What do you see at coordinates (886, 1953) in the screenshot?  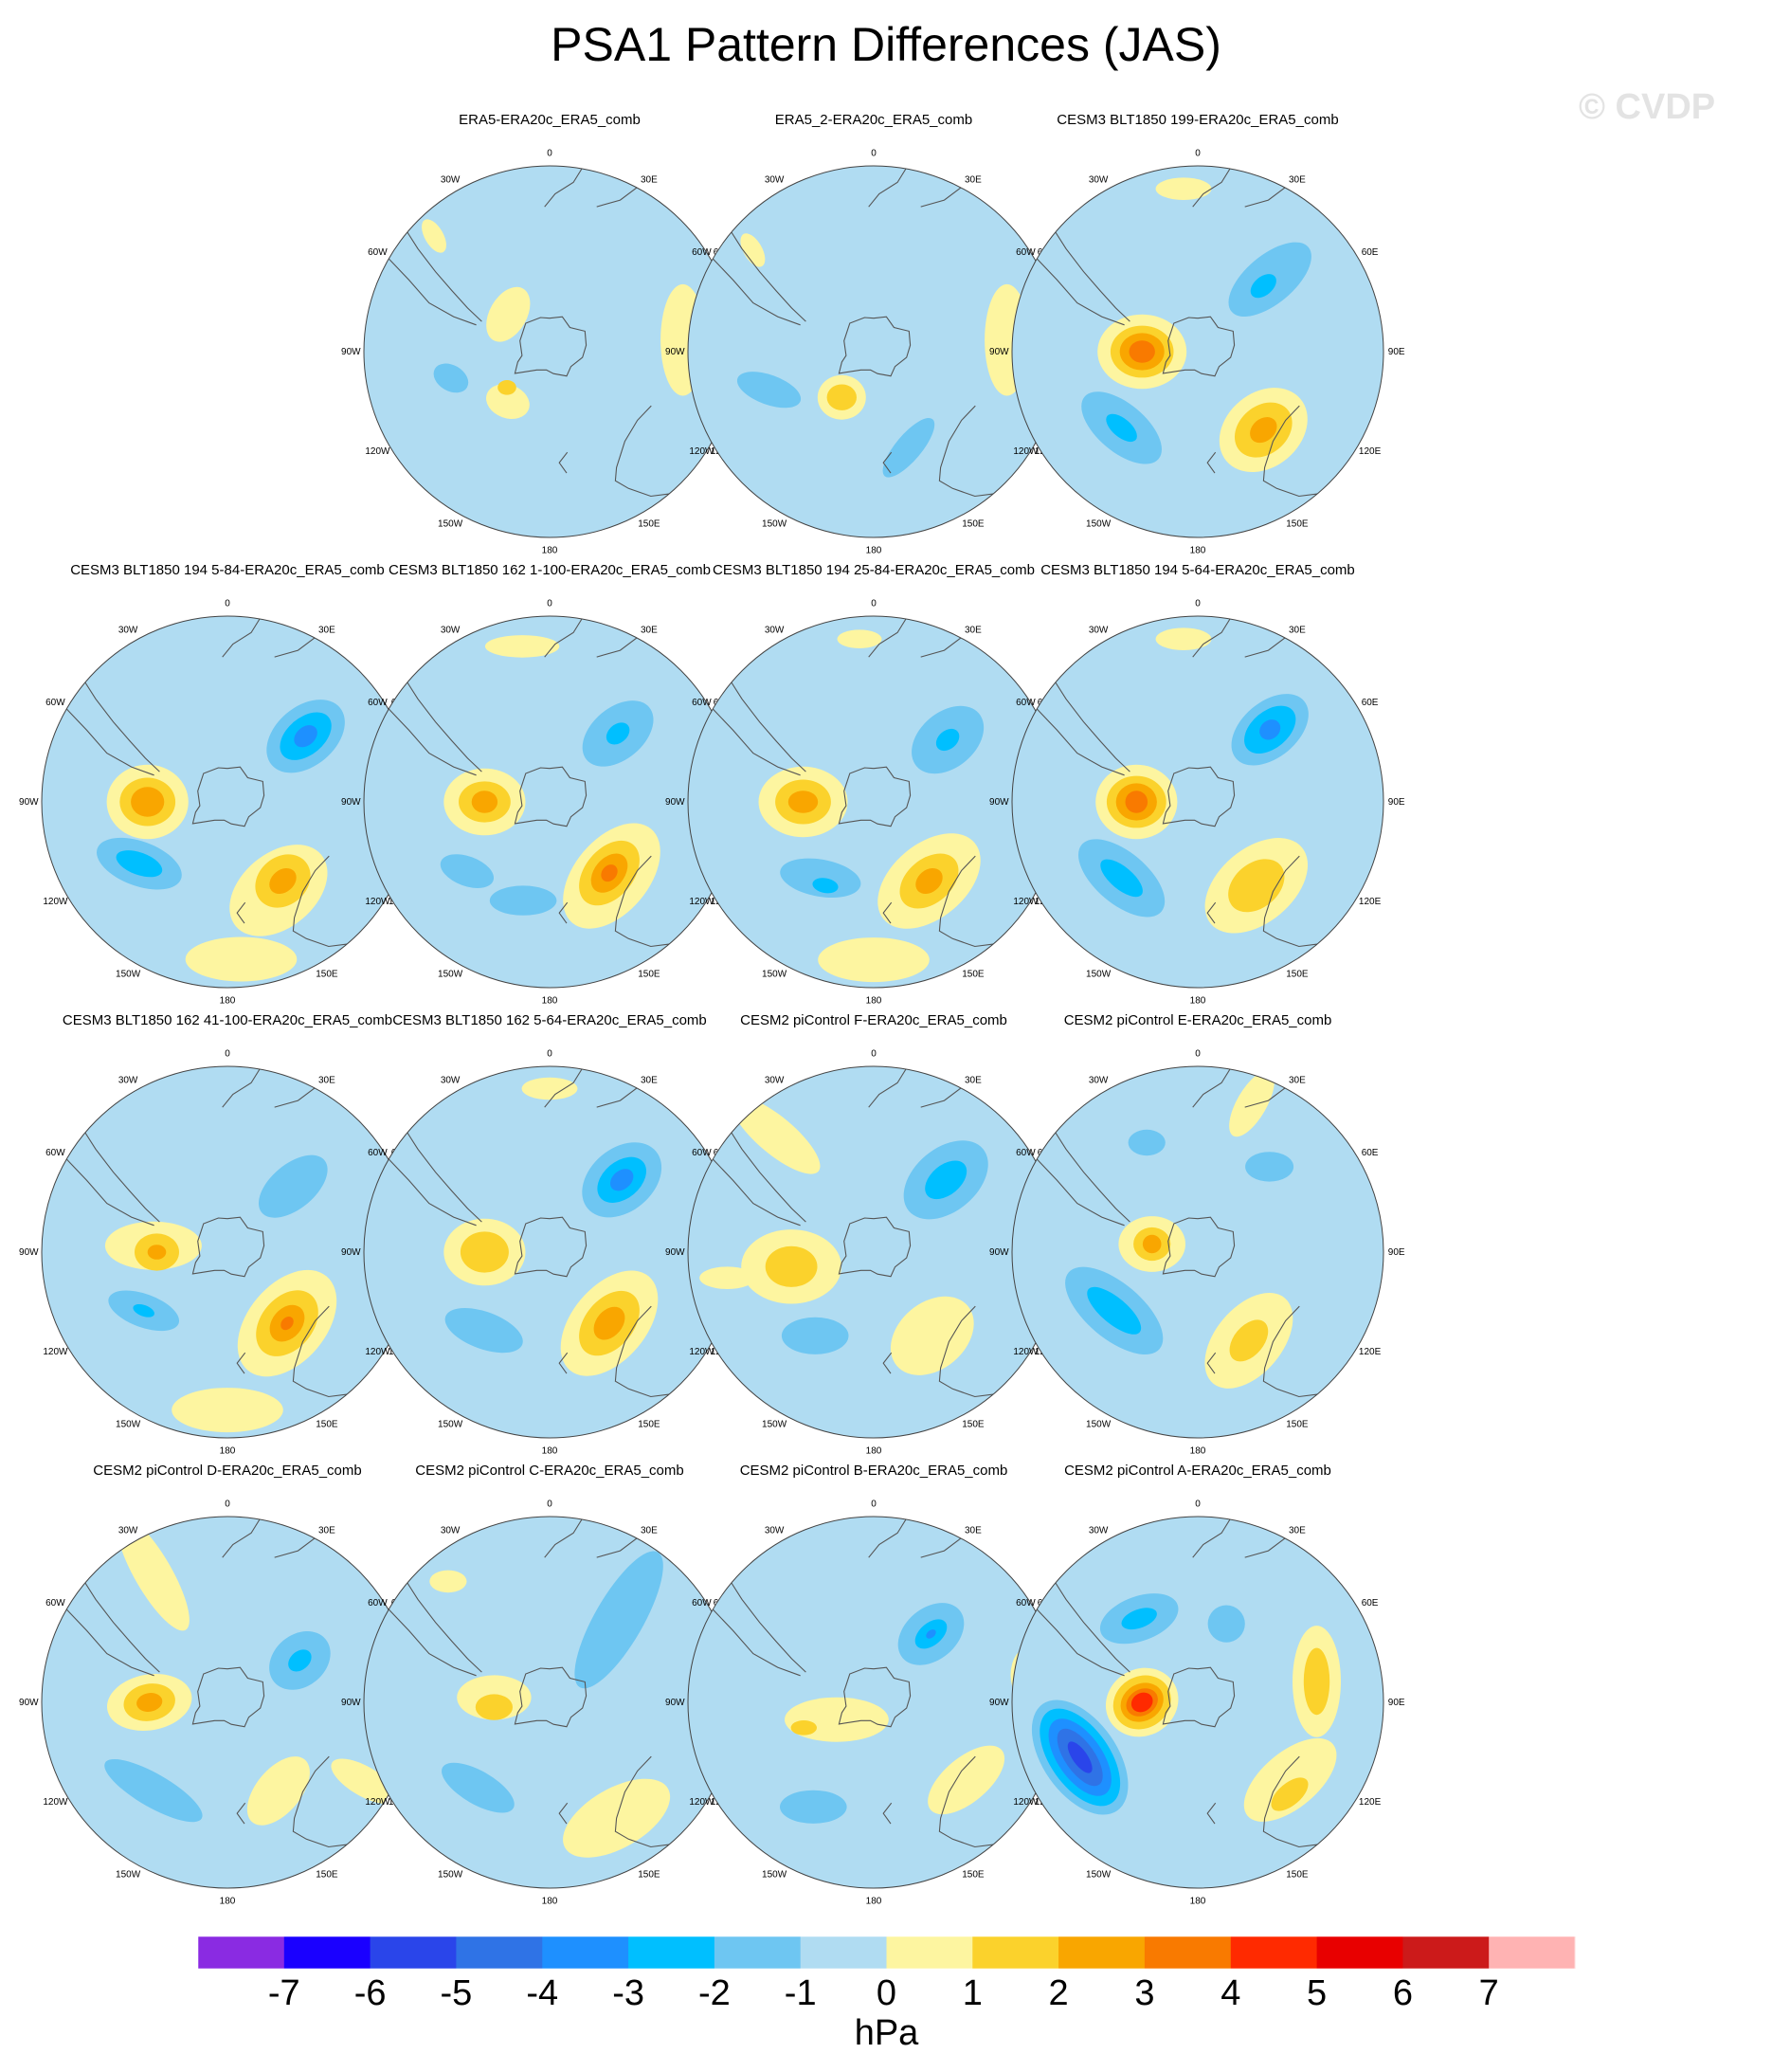 I see `colorbar-frame` at bounding box center [886, 1953].